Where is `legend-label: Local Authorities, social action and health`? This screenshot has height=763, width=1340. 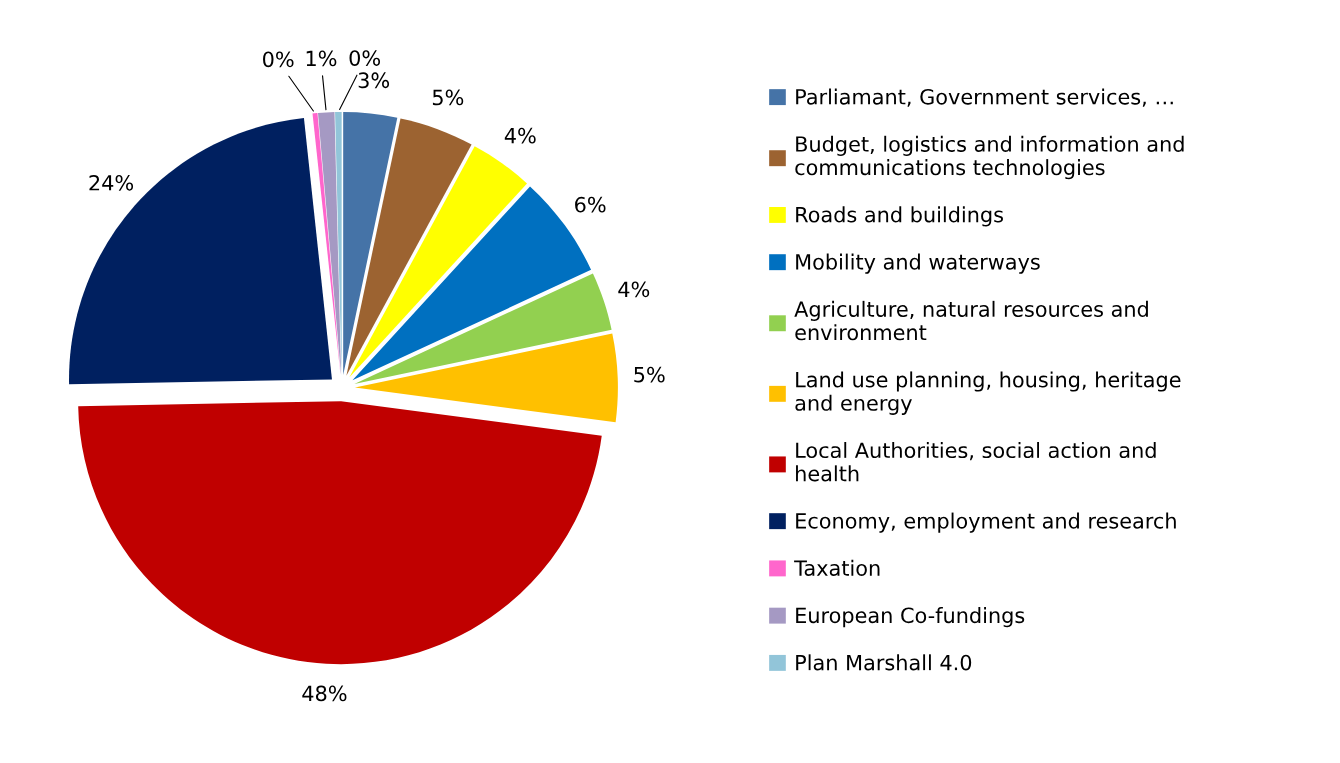
legend-label: Local Authorities, social action and health is located at coordinates (976, 461).